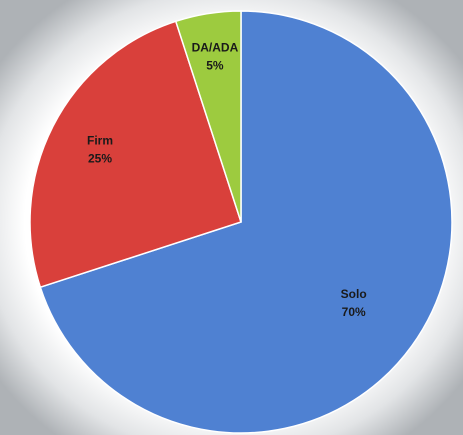  Describe the element at coordinates (215, 48) in the screenshot. I see `slice-label: DA/ADA` at that location.